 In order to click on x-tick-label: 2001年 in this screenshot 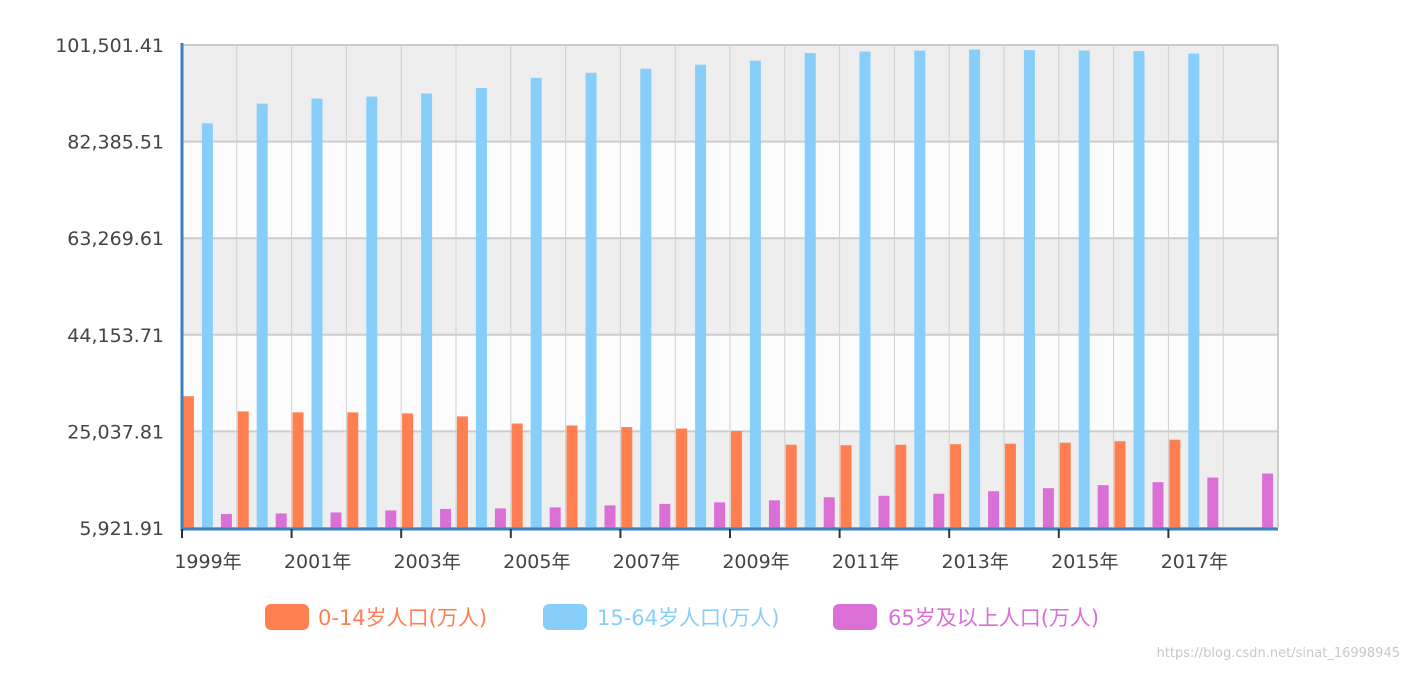, I will do `click(317, 562)`.